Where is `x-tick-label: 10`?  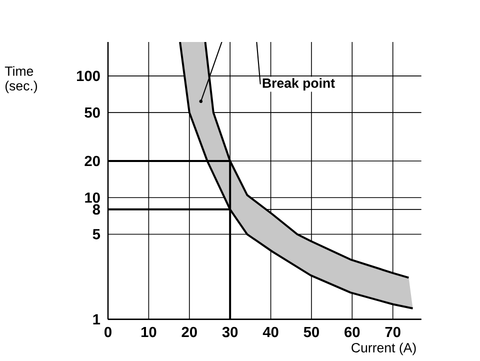 x-tick-label: 10 is located at coordinates (148, 332).